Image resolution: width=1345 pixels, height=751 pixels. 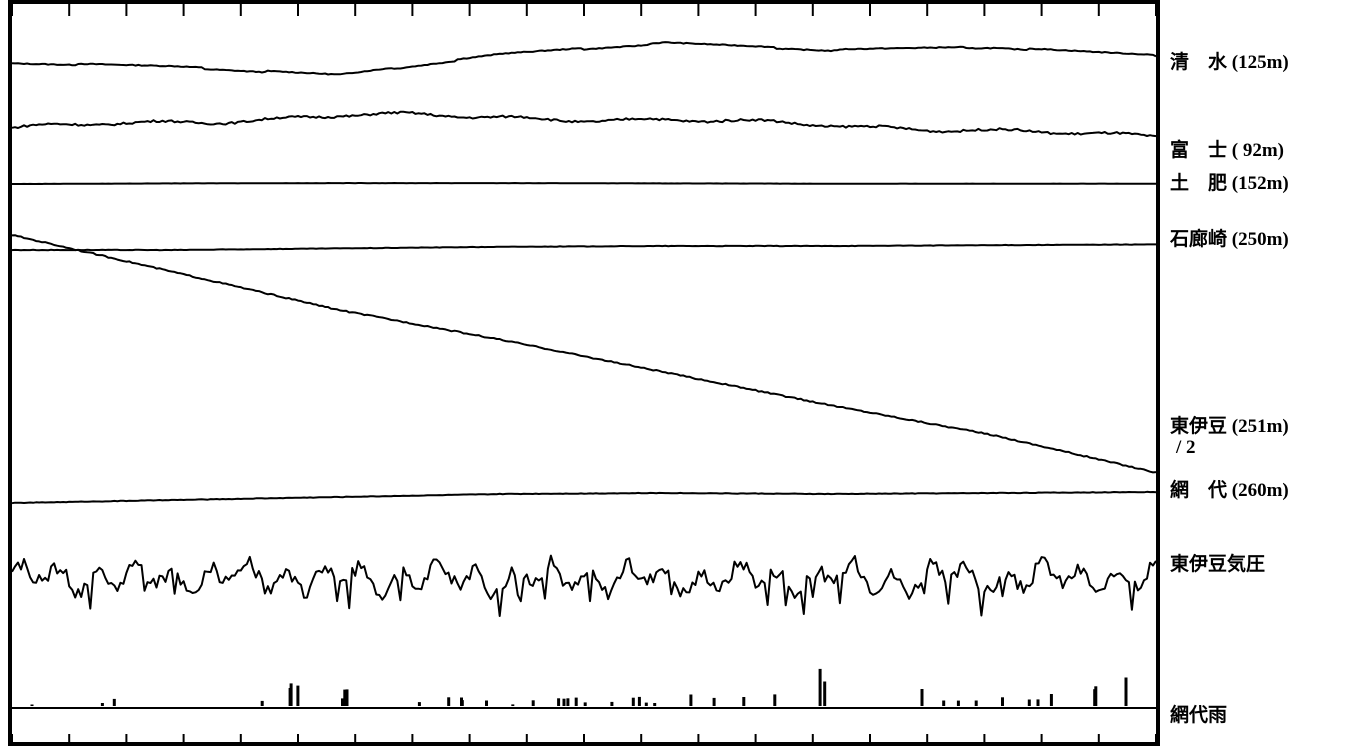 What do you see at coordinates (1229, 239) in the screenshot?
I see `label-irozaki: 石廊崎 (250m)` at bounding box center [1229, 239].